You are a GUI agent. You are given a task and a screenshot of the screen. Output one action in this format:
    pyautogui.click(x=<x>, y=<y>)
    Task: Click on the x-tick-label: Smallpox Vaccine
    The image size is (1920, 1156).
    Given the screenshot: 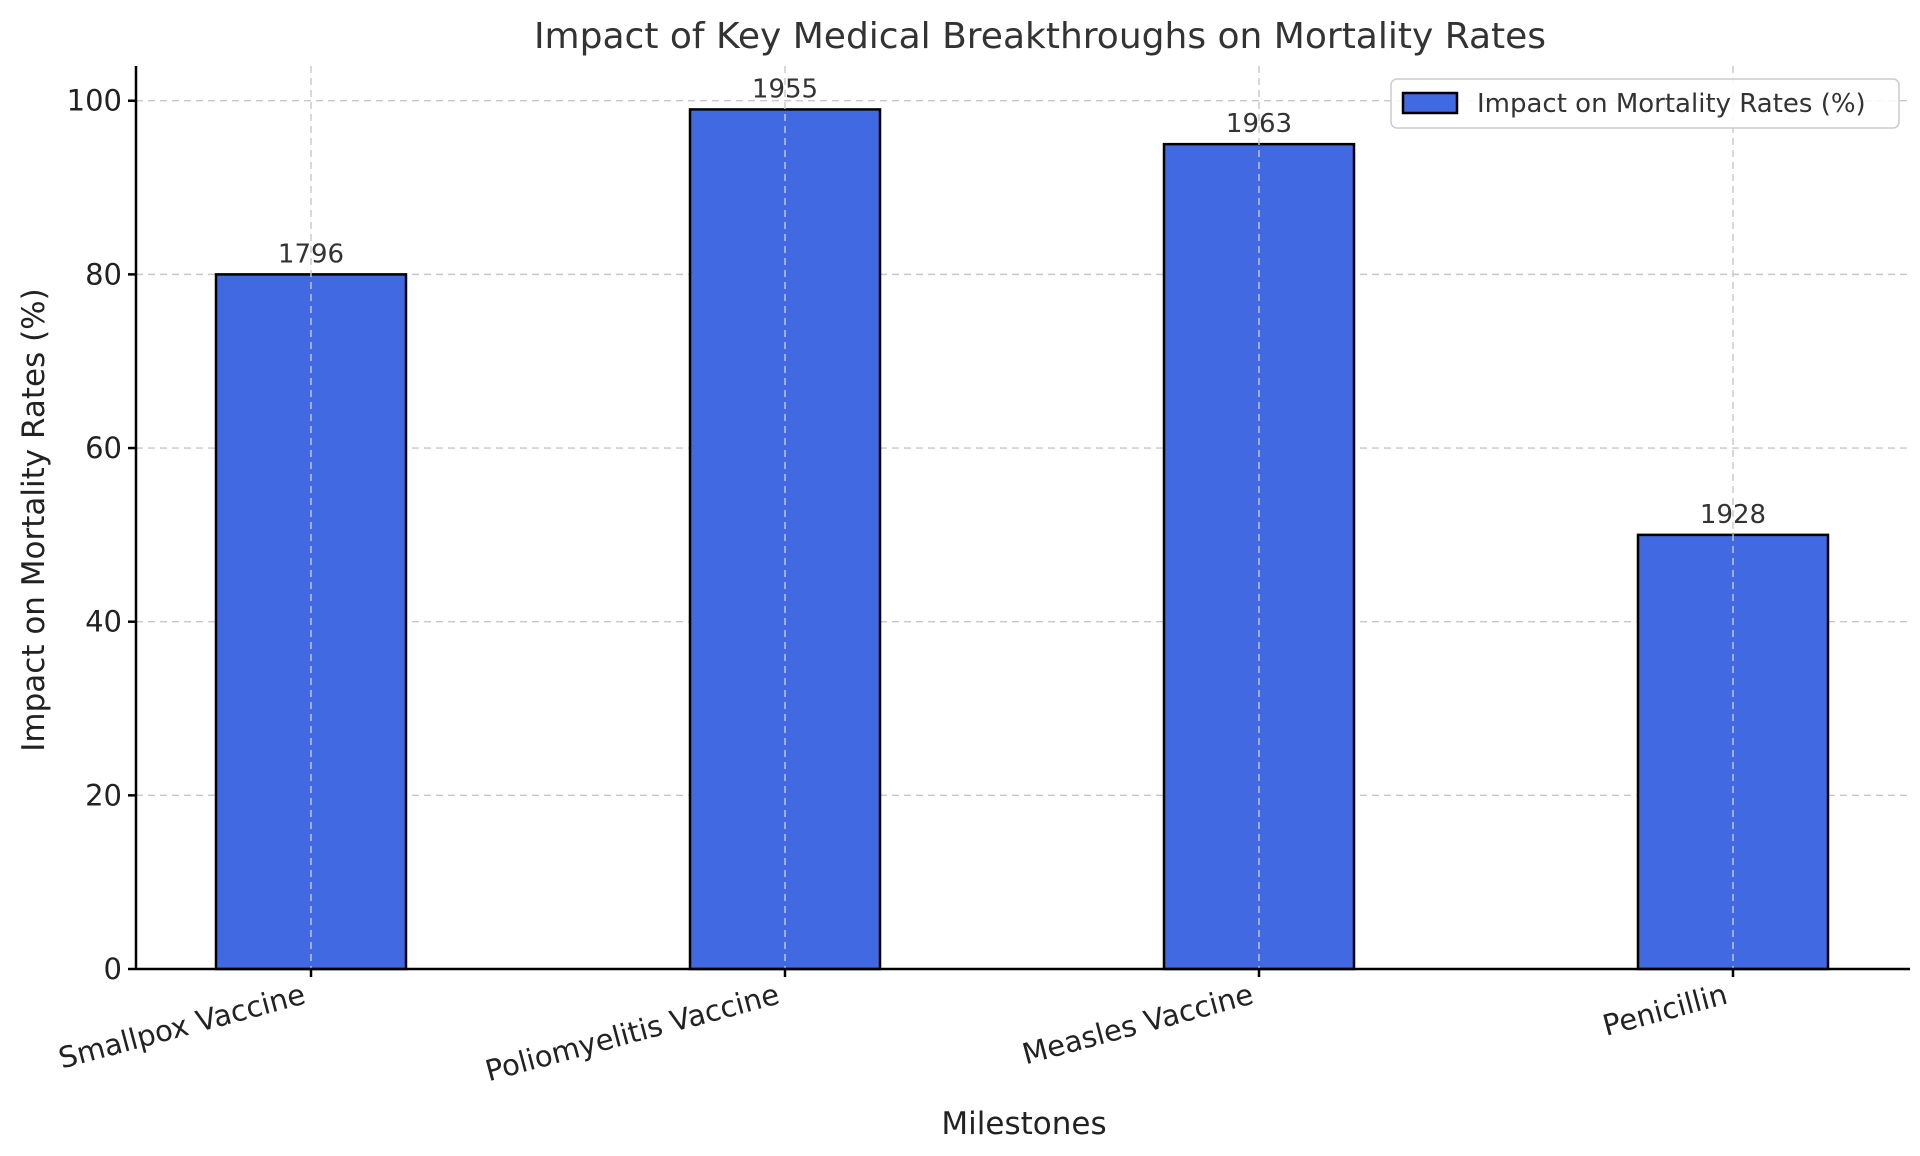 What is the action you would take?
    pyautogui.click(x=182, y=1026)
    